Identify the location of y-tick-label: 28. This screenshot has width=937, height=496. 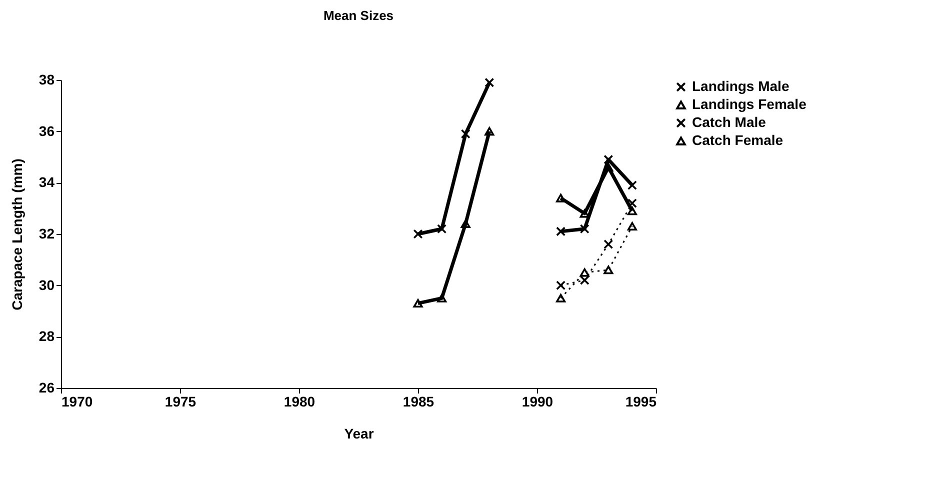
(46, 336).